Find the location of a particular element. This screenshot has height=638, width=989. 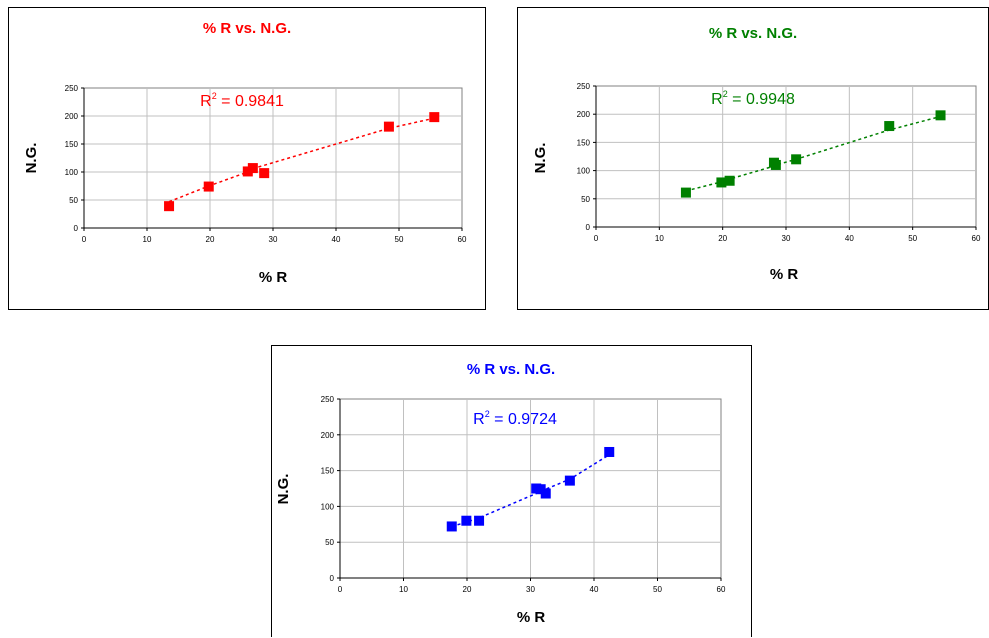

chart-2-x-tick-label: 20 is located at coordinates (722, 238).